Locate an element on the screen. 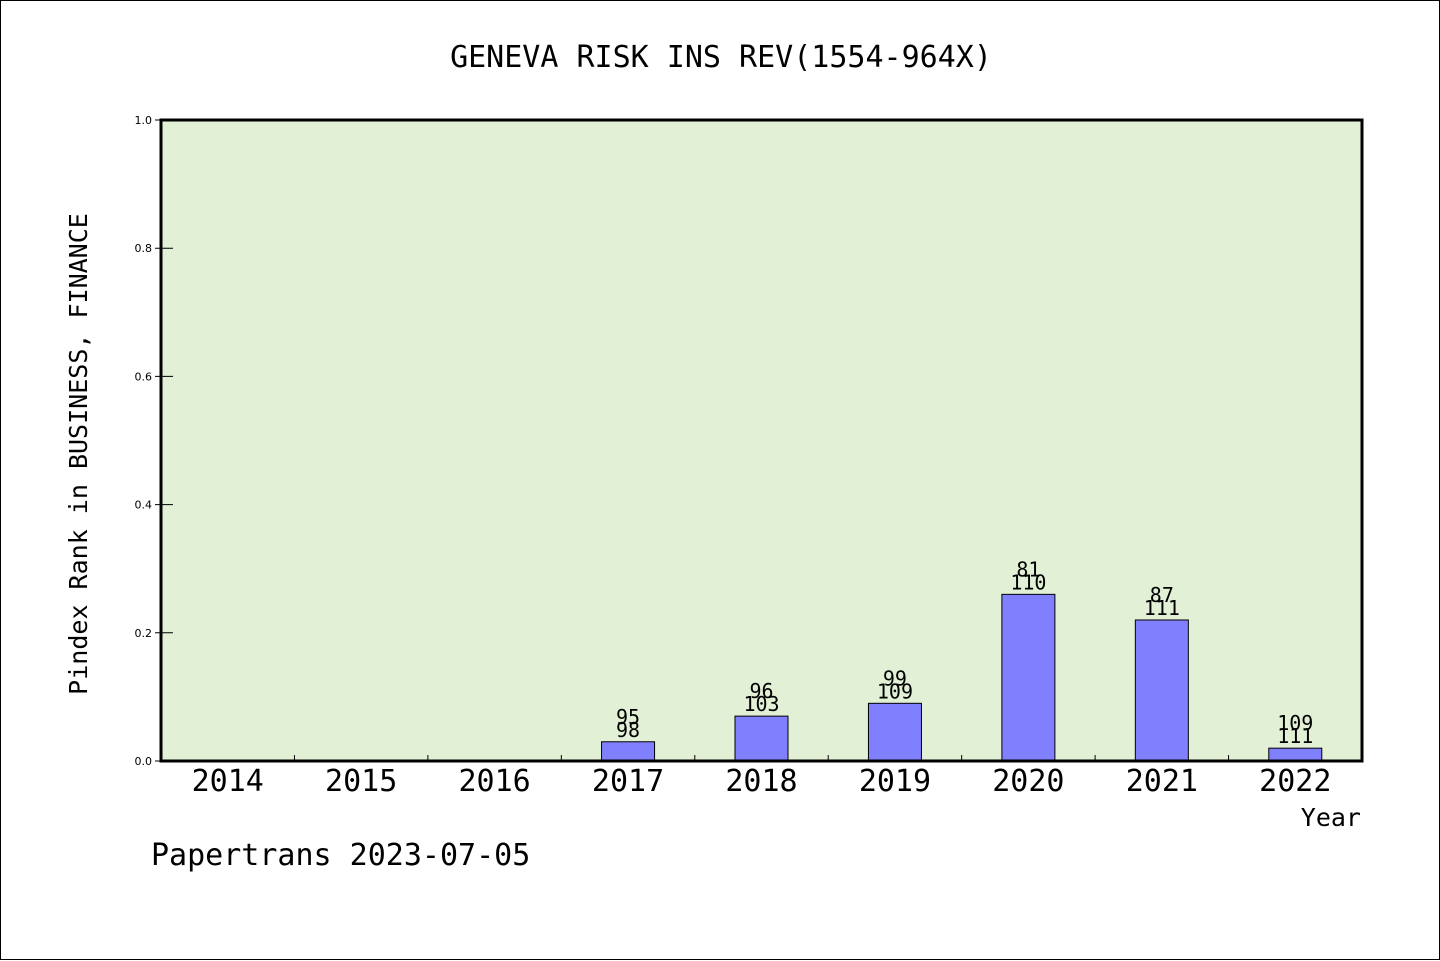 This screenshot has height=961, width=1440. x-axis-label: Year is located at coordinates (1331, 817).